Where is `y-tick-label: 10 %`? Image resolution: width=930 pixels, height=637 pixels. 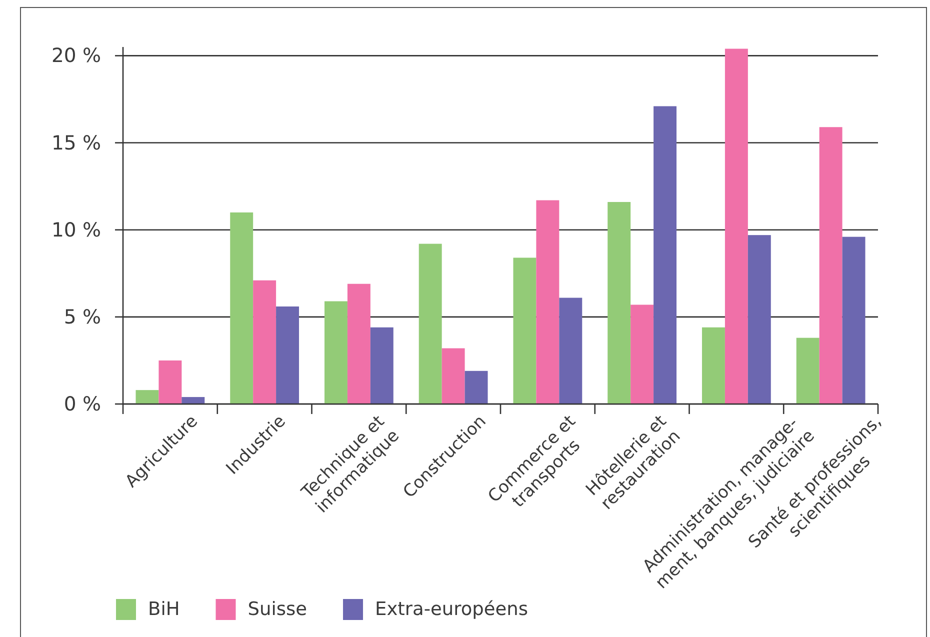
y-tick-label: 10 % is located at coordinates (76, 230).